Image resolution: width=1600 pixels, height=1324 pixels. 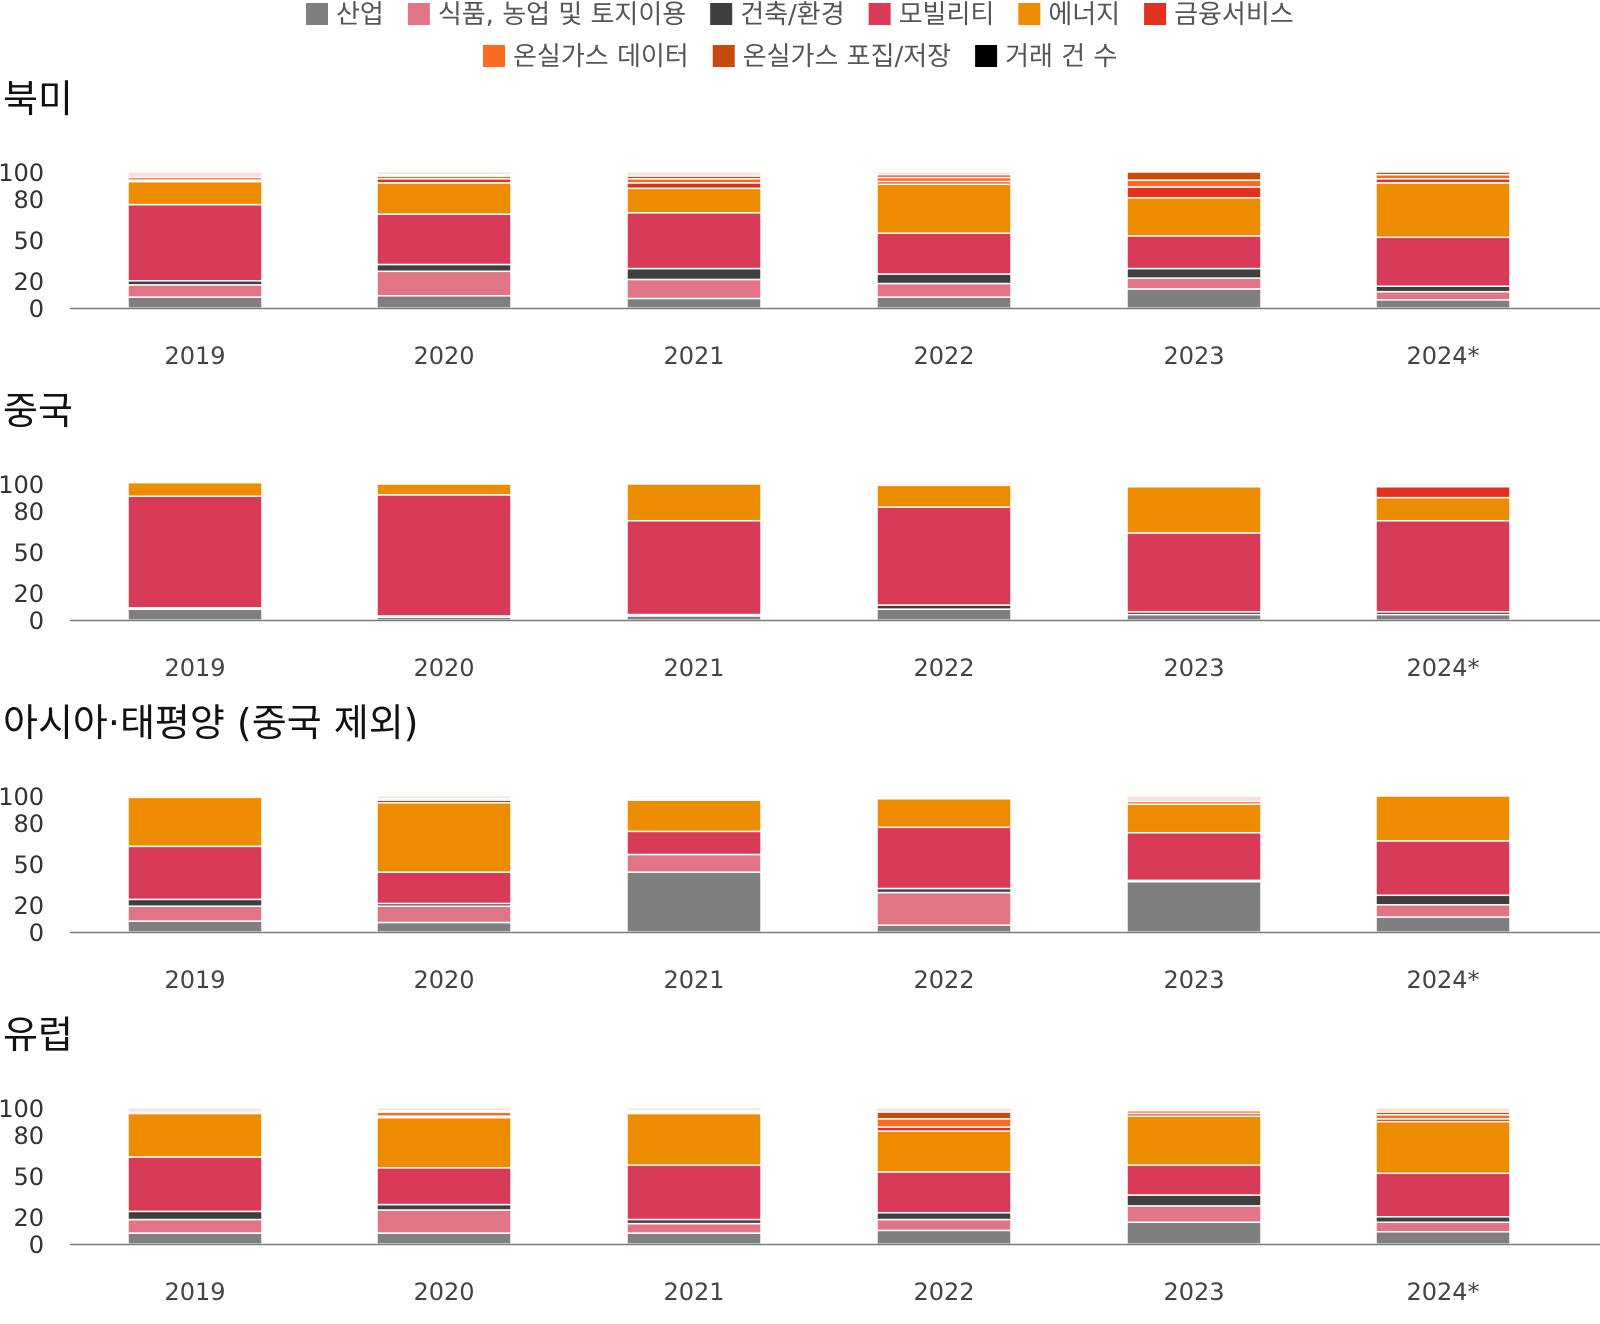 I want to click on panel-title: 중국, so click(x=38, y=411).